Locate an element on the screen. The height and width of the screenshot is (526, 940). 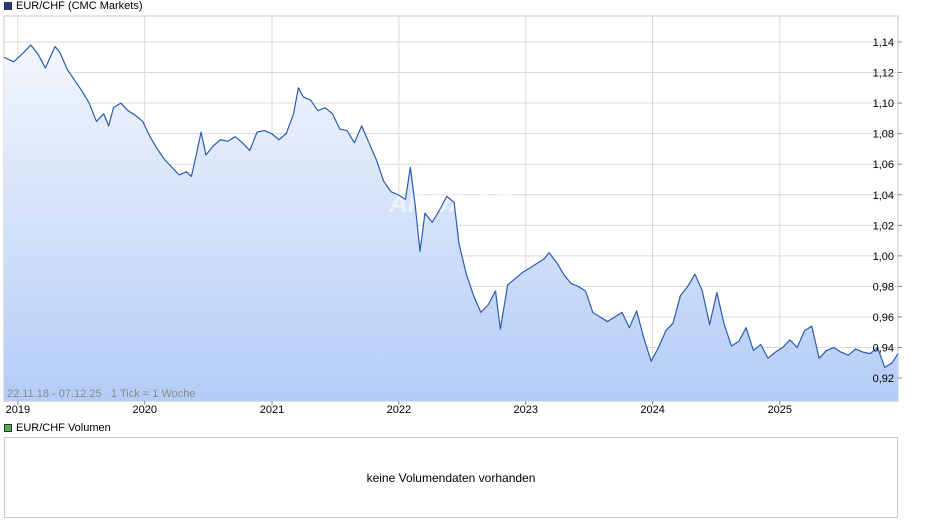
legend-volume-label: EUR/CHF Volumen is located at coordinates (63, 428).